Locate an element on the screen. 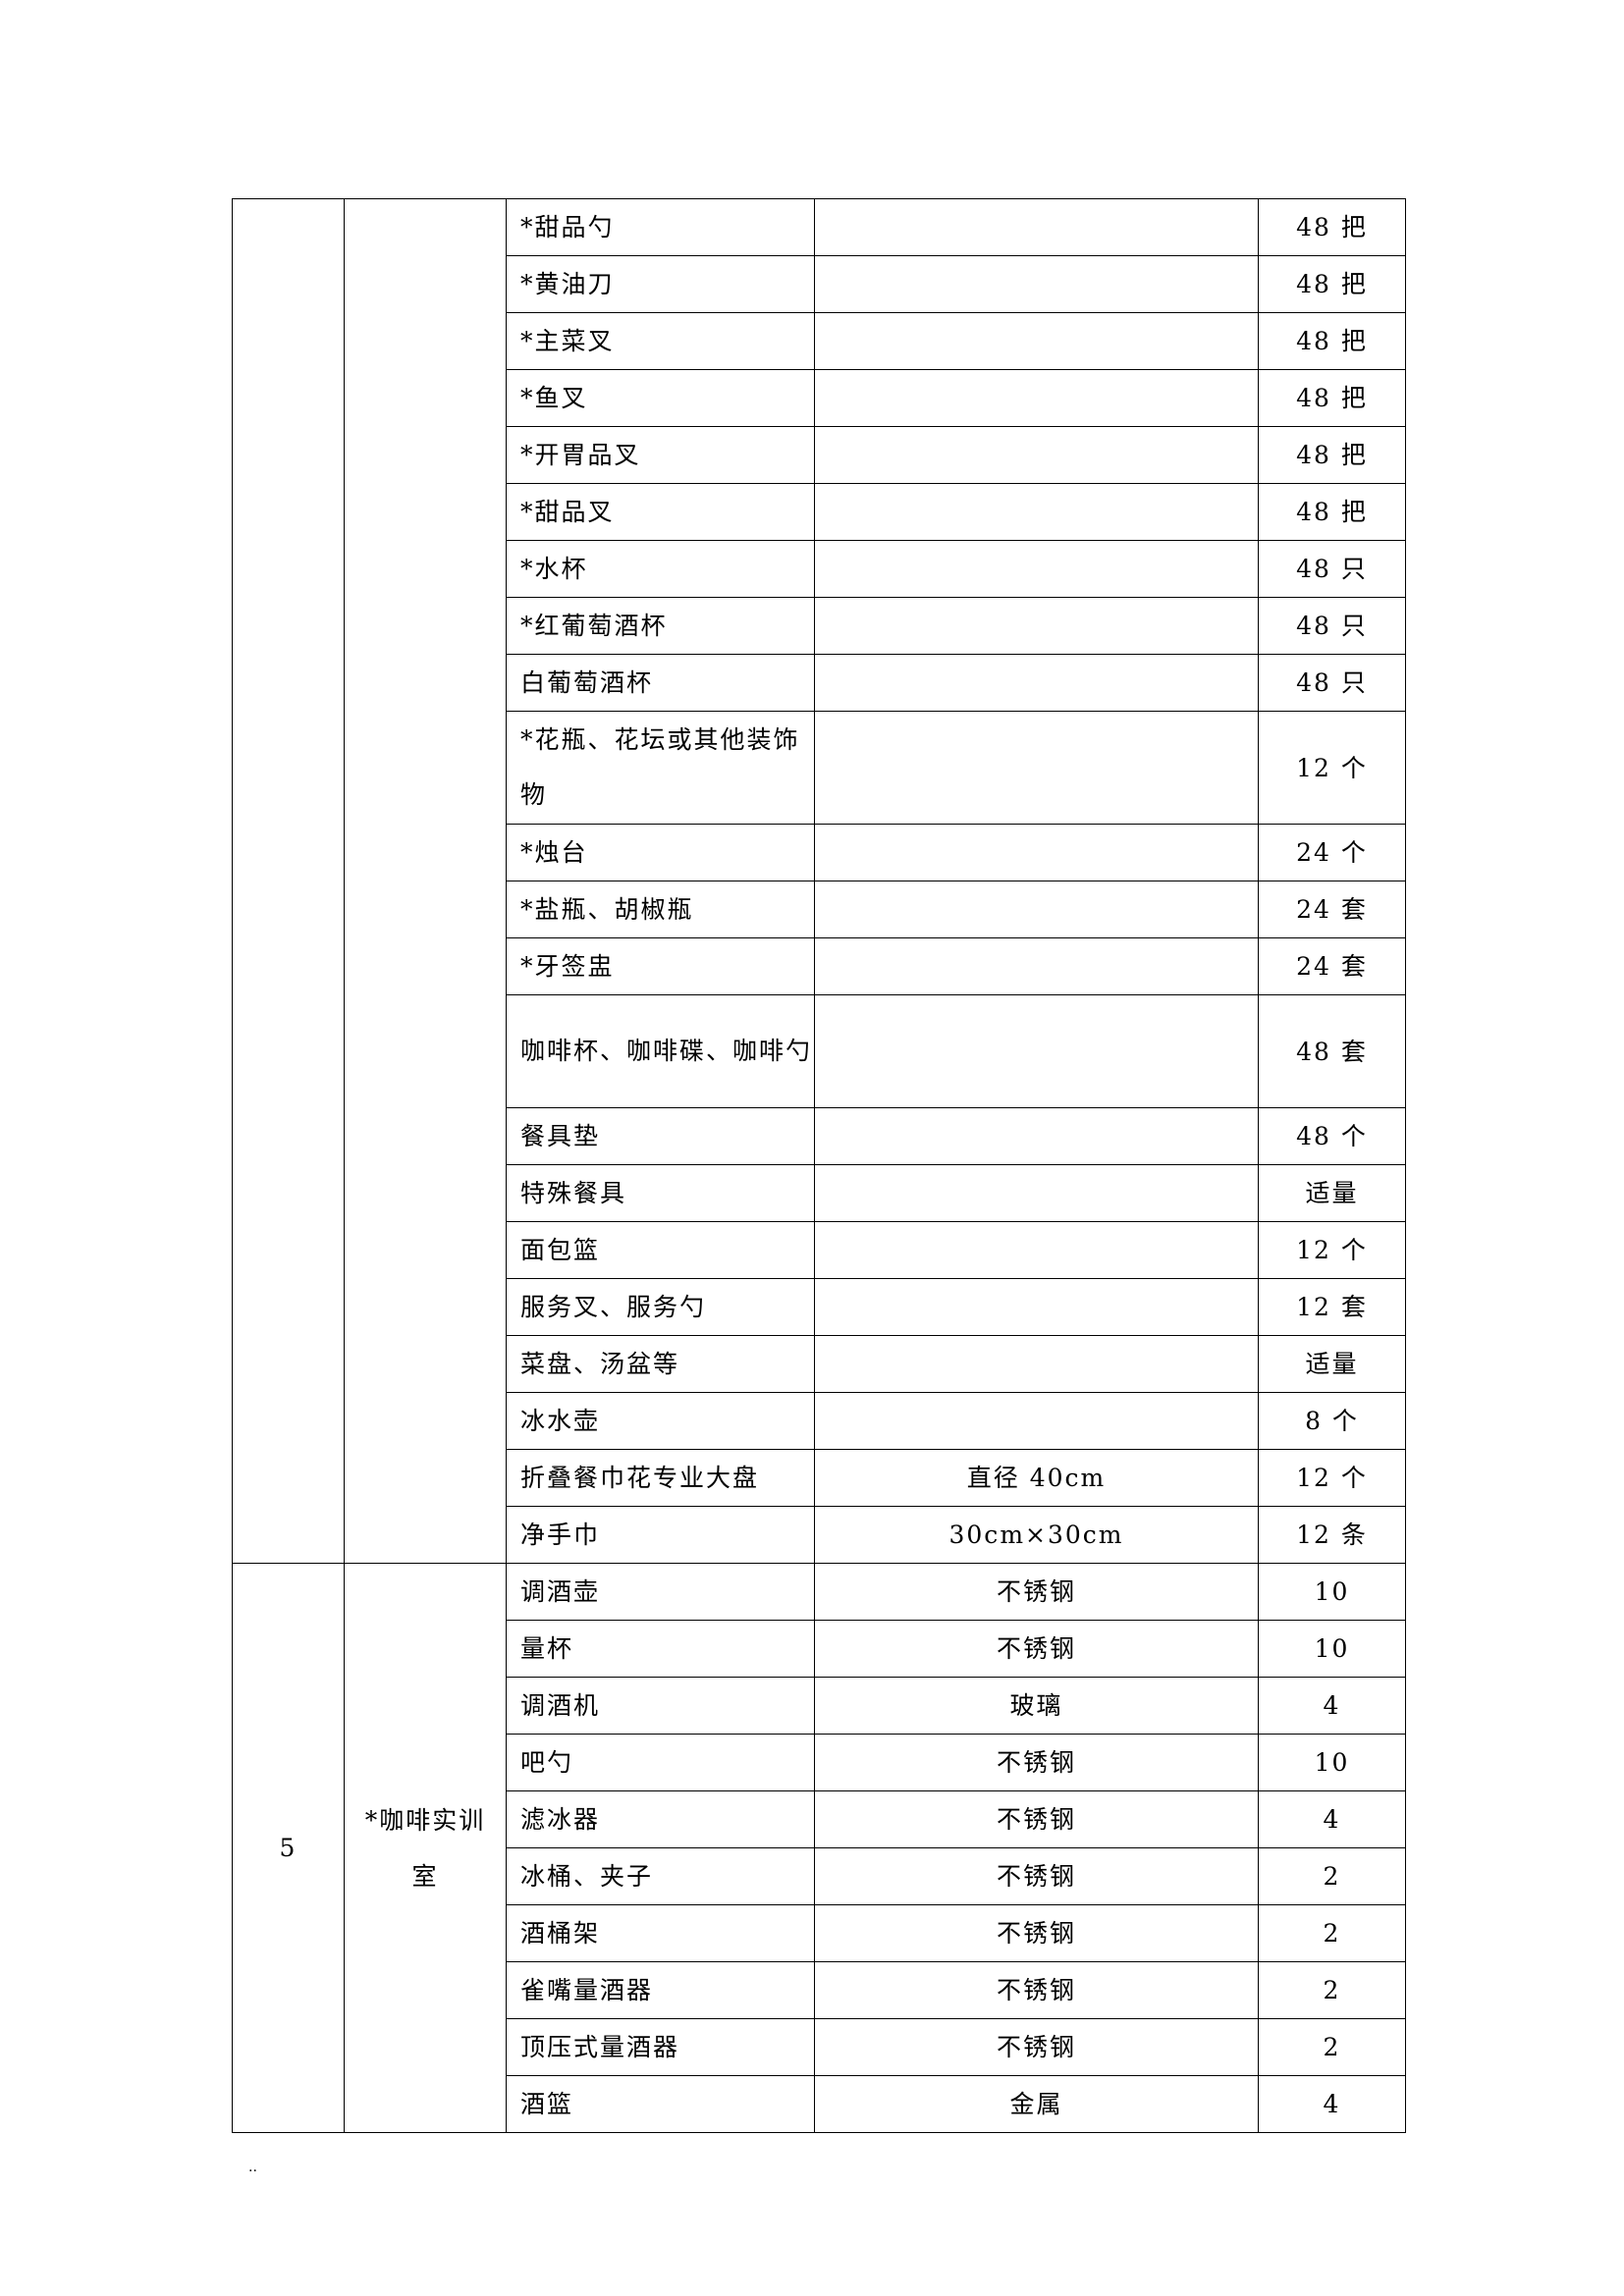 This screenshot has width=1624, height=2296. item-name: *黄油刀 is located at coordinates (660, 284).